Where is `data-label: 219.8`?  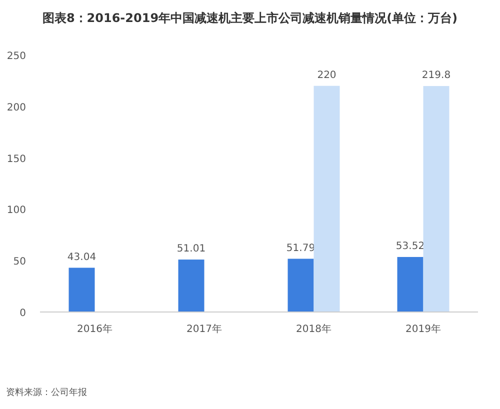
data-label: 219.8 is located at coordinates (436, 76).